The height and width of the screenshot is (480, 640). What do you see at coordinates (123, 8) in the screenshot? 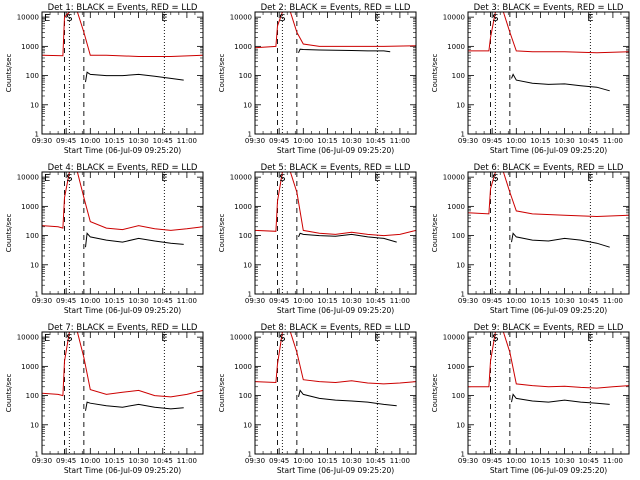
I see `plot-title-1: Det 1: BLACK = Events, RED = LLD` at bounding box center [123, 8].